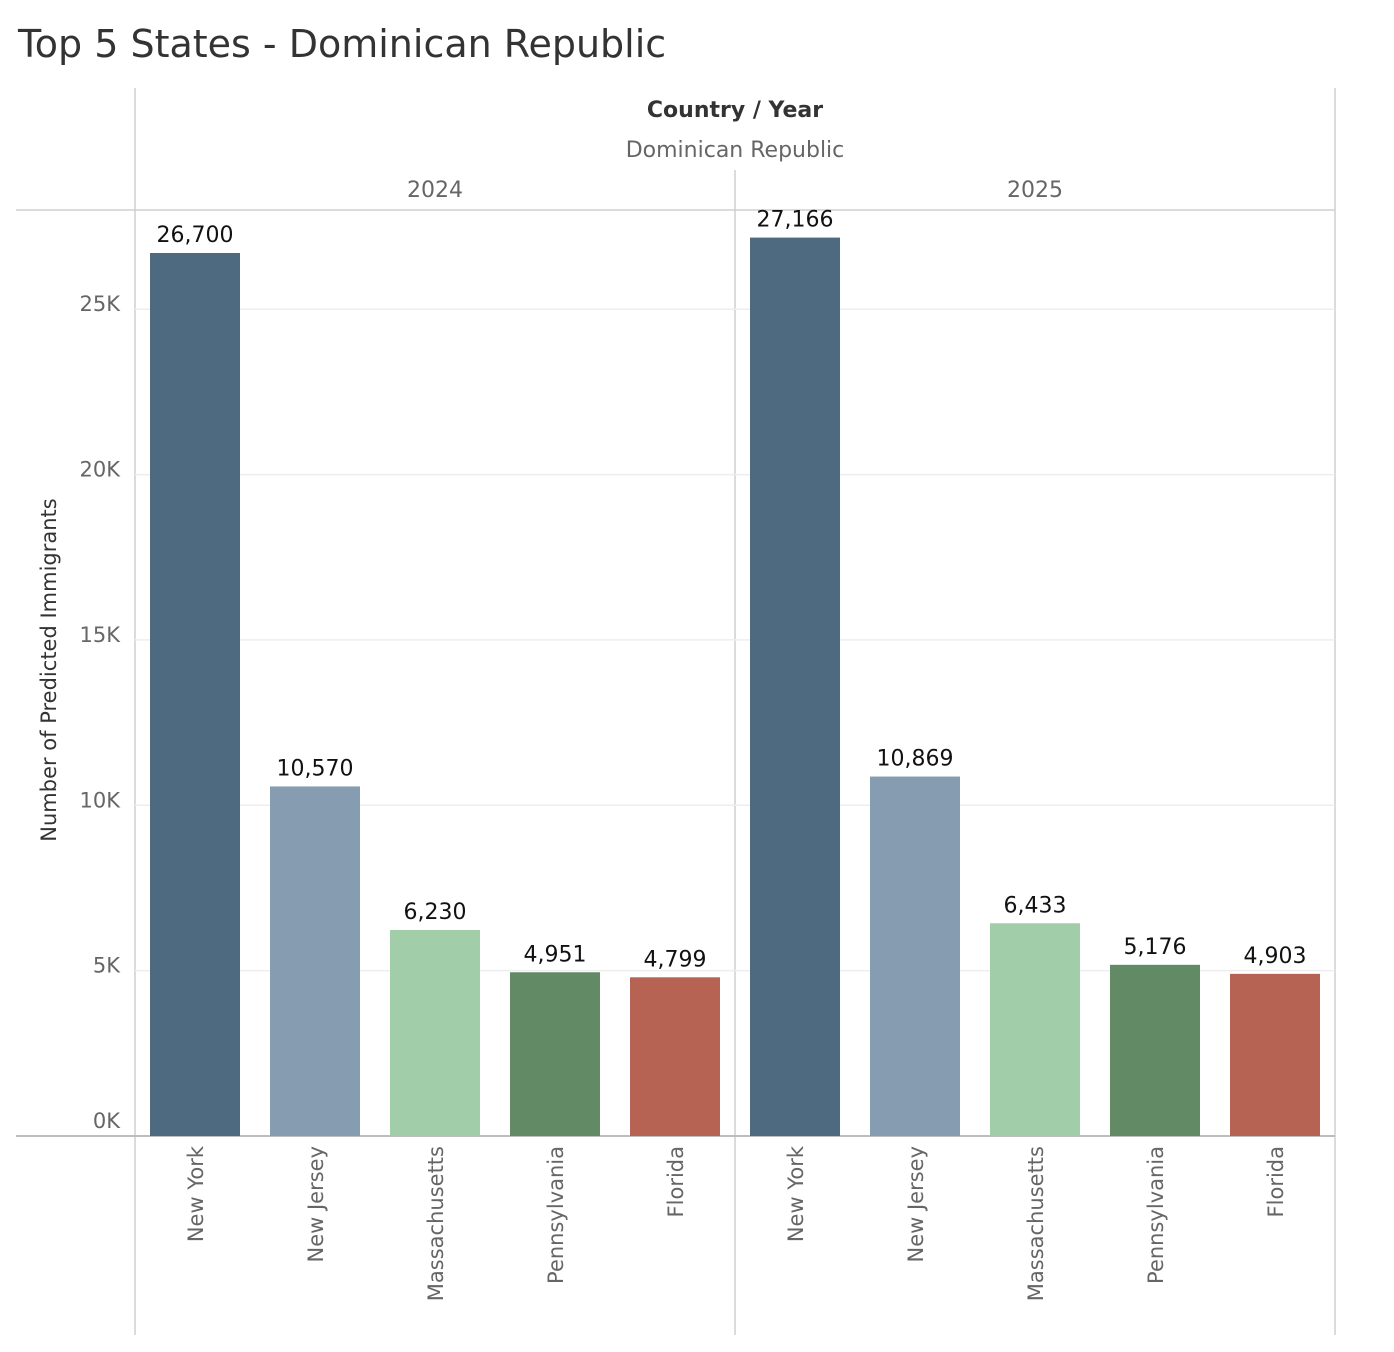  I want to click on data-label: 4,799, so click(675, 959).